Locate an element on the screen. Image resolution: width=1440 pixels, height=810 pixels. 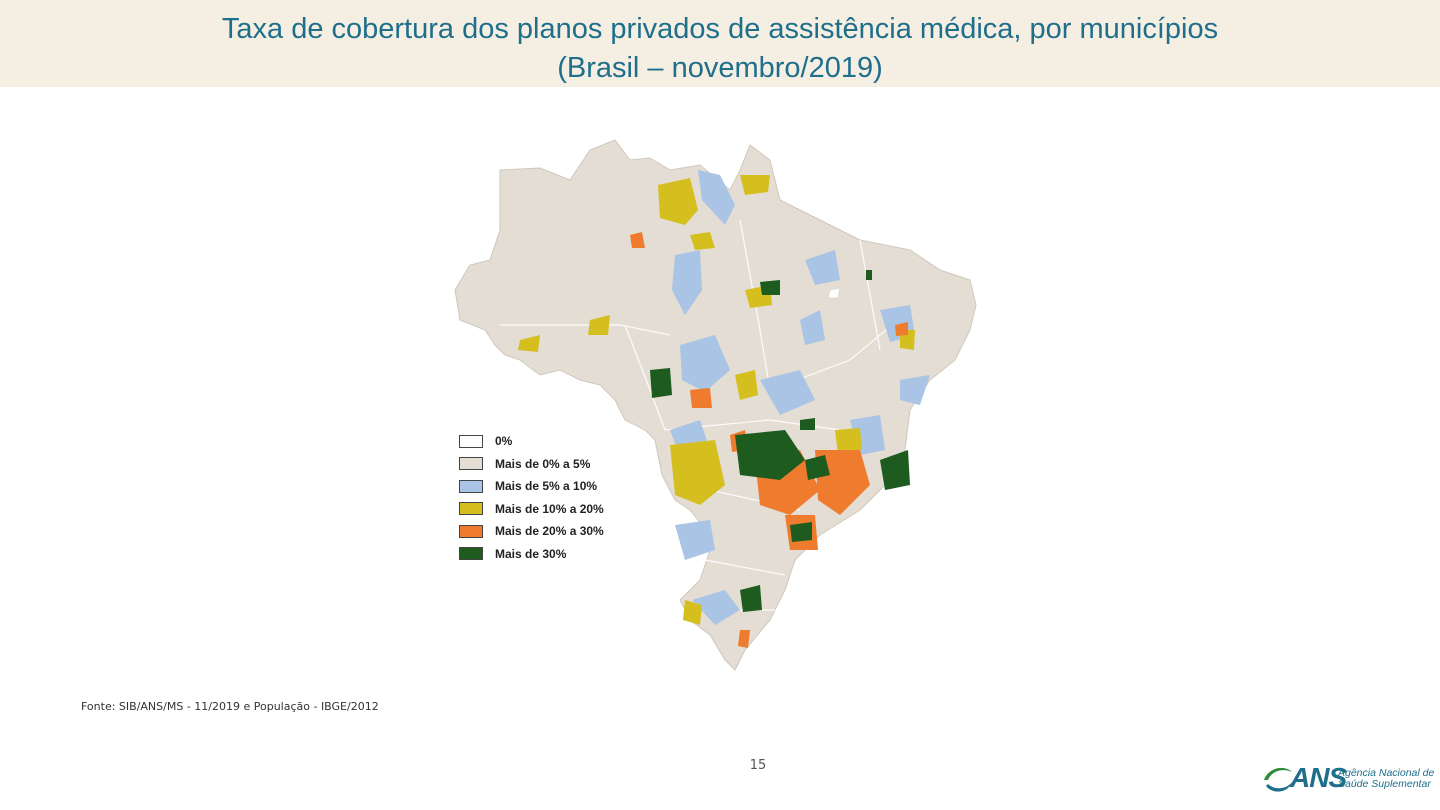
logo-subtitle-line1: Agência Nacional de is located at coordinates (1386, 773).